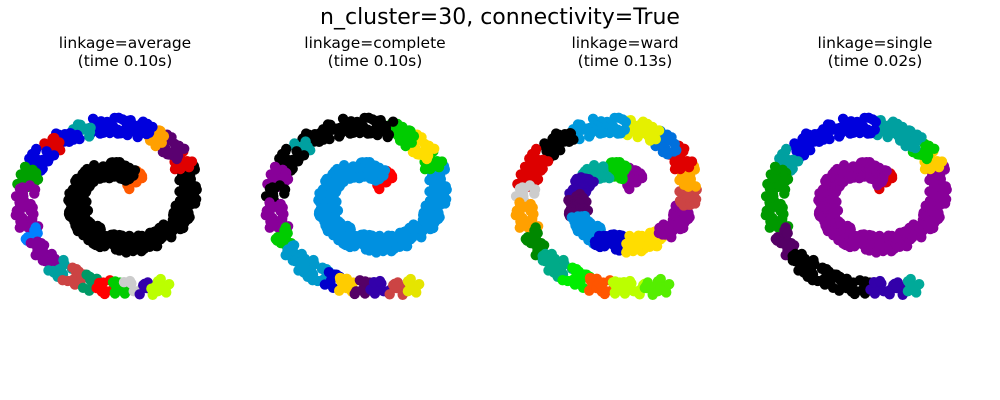 This screenshot has height=400, width=1000. What do you see at coordinates (625, 43) in the screenshot?
I see `subplot-title-line1: linkage=ward` at bounding box center [625, 43].